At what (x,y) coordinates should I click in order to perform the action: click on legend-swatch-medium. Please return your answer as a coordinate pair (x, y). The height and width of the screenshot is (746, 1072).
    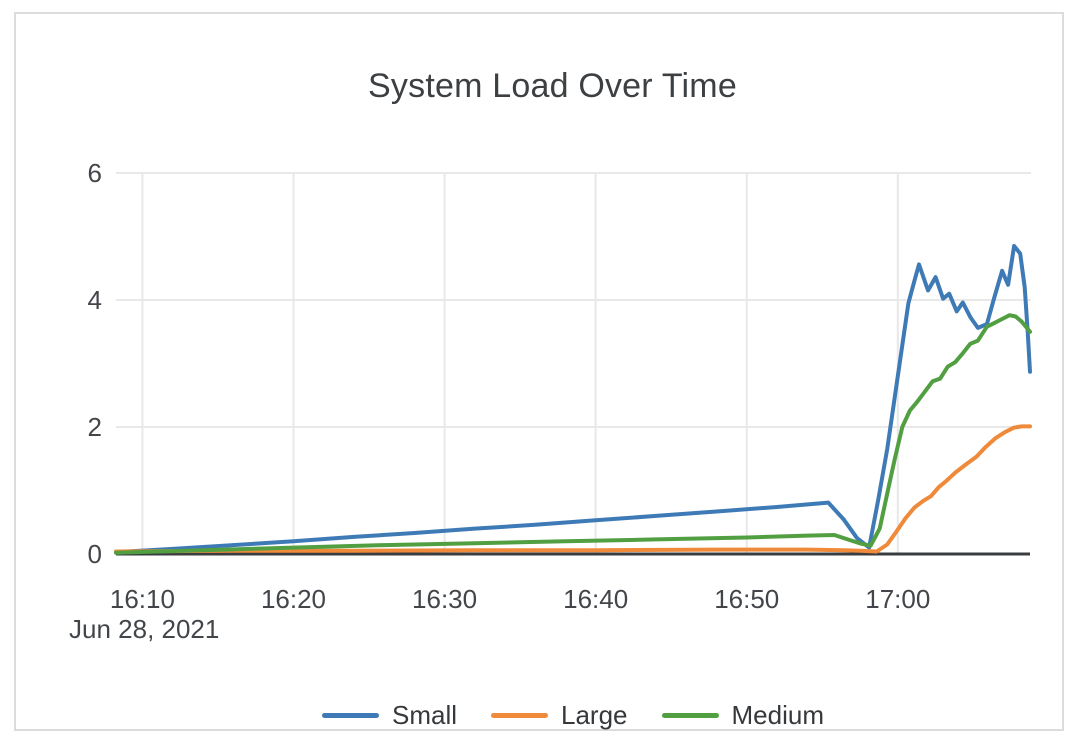
    Looking at the image, I should click on (690, 715).